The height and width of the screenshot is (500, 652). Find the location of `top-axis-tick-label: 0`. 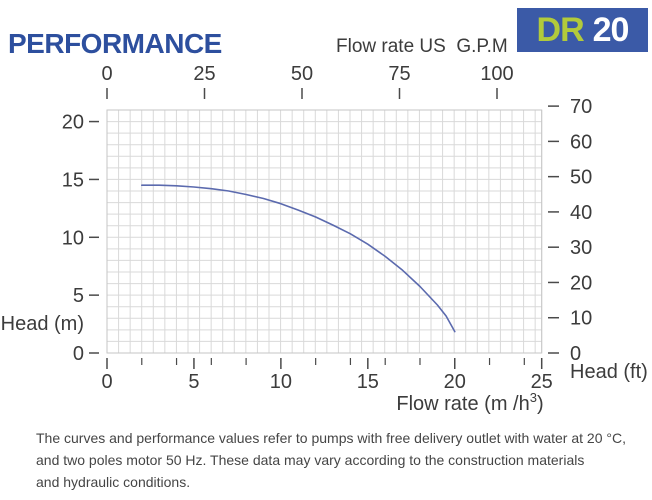

top-axis-tick-label: 0 is located at coordinates (106, 74).